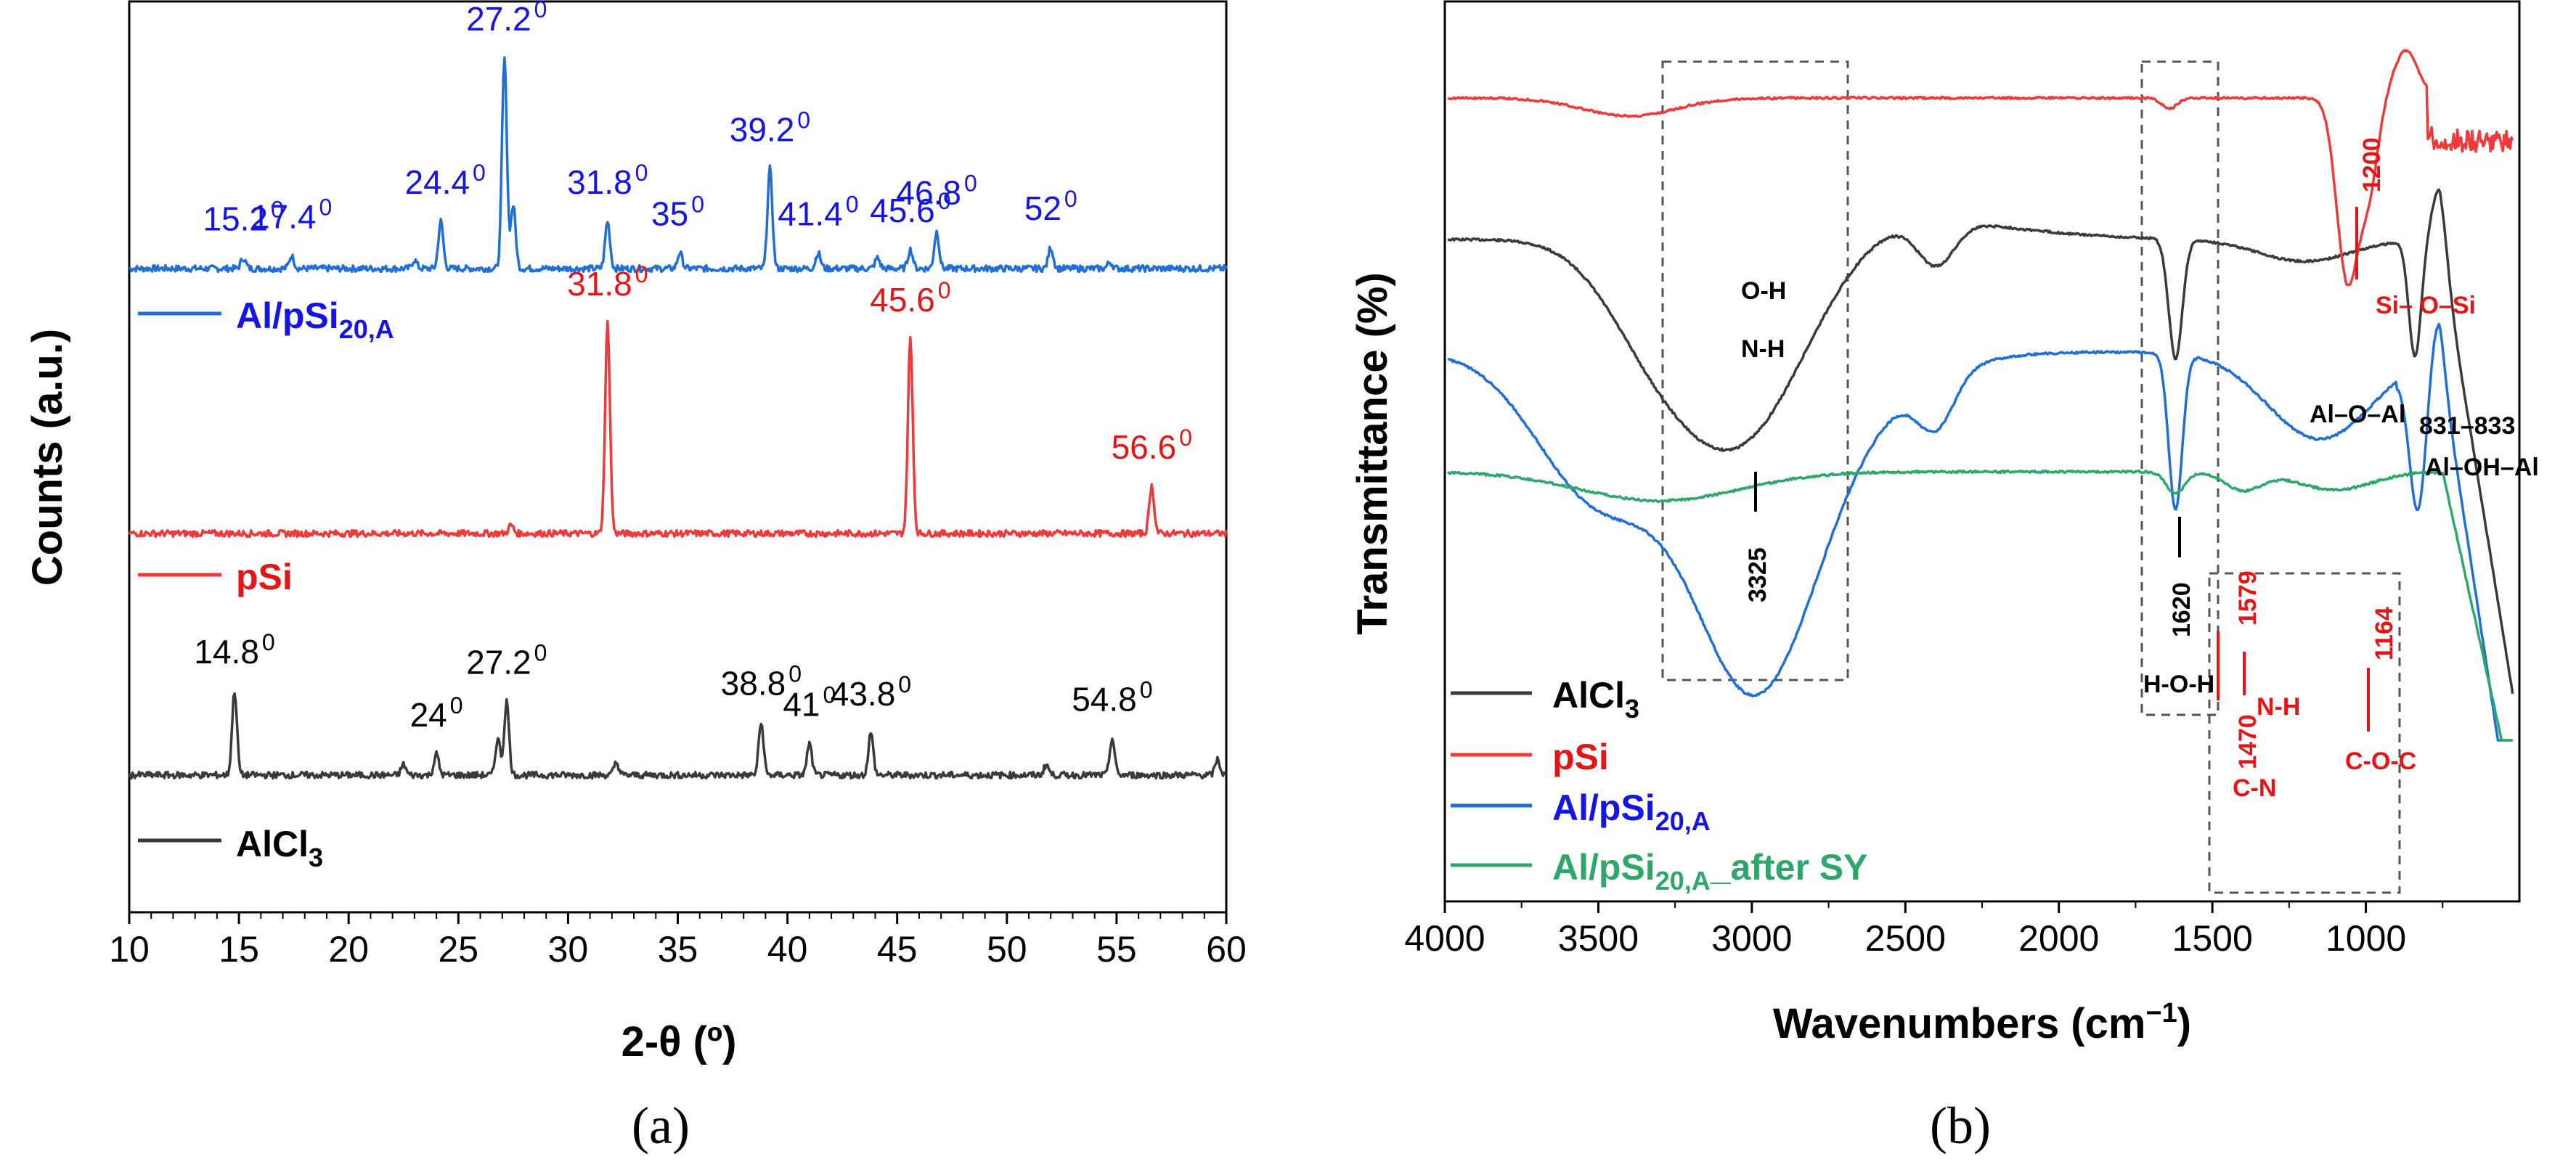 The height and width of the screenshot is (1175, 2576). What do you see at coordinates (2426, 305) in the screenshot?
I see `label-si-o-si: Si– O–Si` at bounding box center [2426, 305].